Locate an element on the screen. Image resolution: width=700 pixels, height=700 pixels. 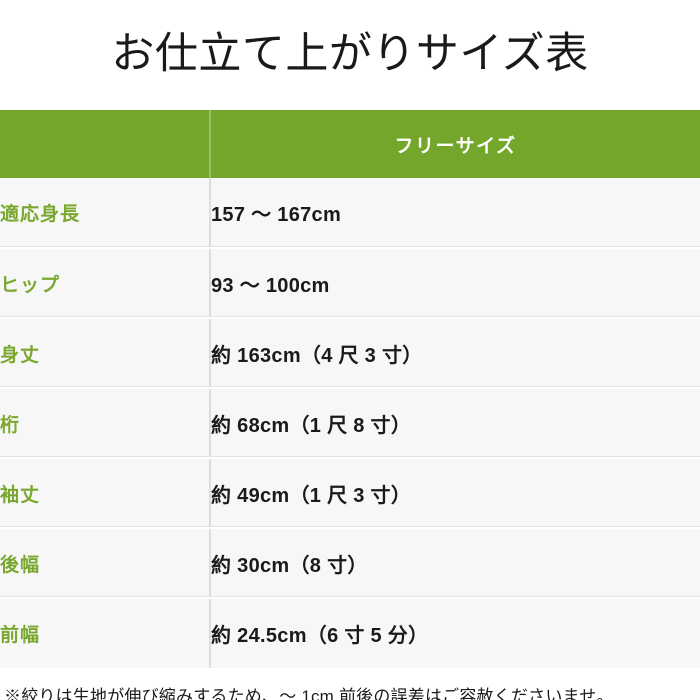
footnote-text: ※絞りは生地が伸び縮みするため、～ 1cm 前後の誤差はご容赦くださいませ。 is located at coordinates (309, 693).